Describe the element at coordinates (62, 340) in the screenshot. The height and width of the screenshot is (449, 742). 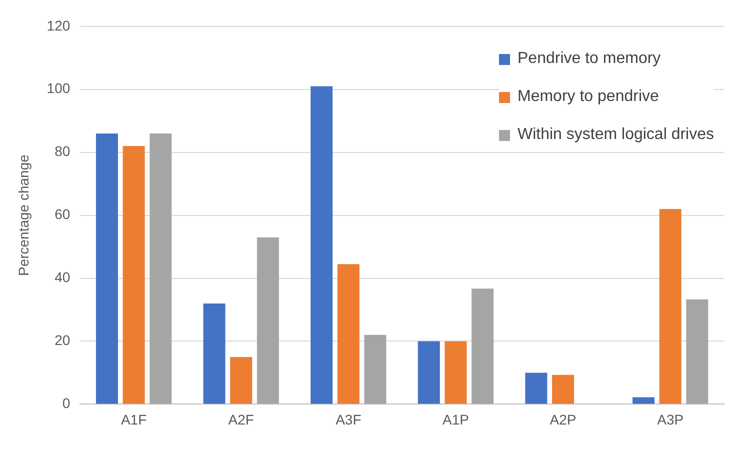
I see `y-tick-label: 20` at that location.